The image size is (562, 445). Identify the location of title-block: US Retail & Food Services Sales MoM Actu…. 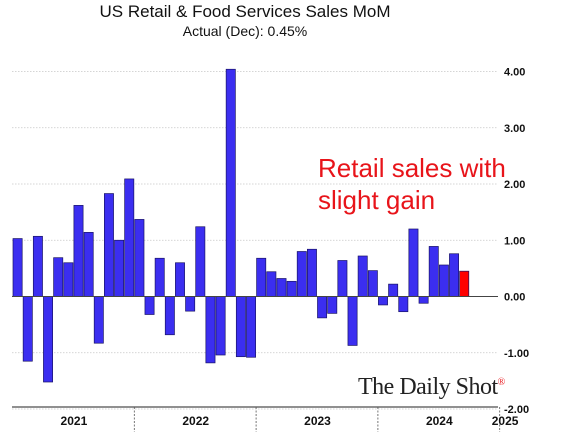
(245, 21).